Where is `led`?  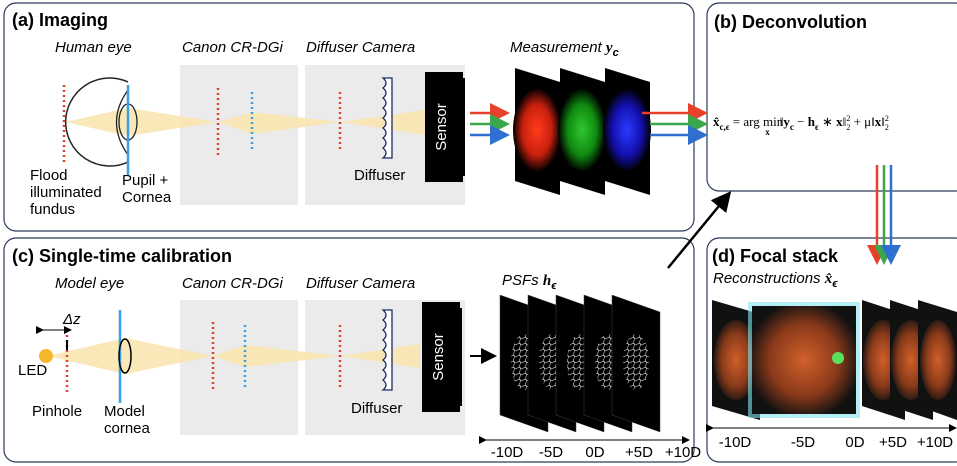 led is located at coordinates (46, 356).